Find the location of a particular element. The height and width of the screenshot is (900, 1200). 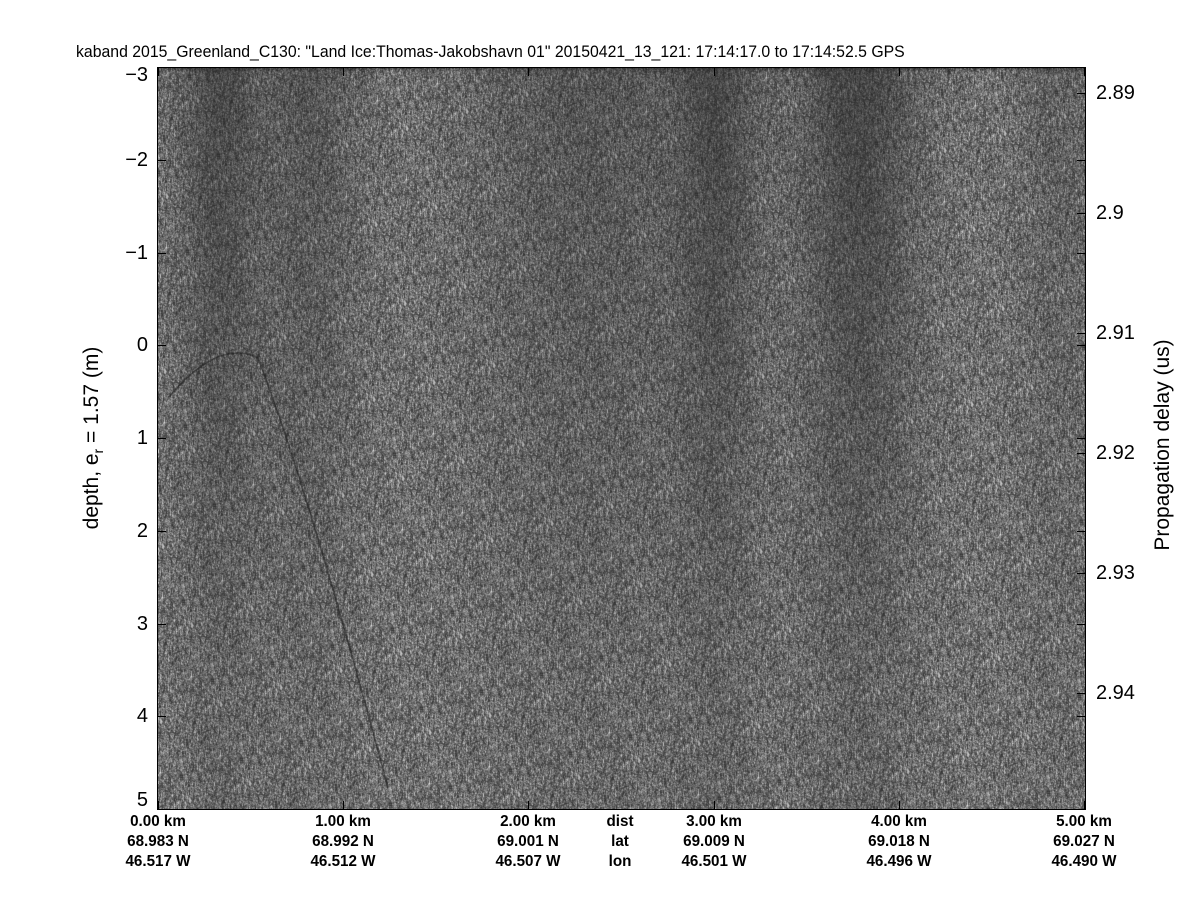

y-tick-label: 4 is located at coordinates (142, 716).